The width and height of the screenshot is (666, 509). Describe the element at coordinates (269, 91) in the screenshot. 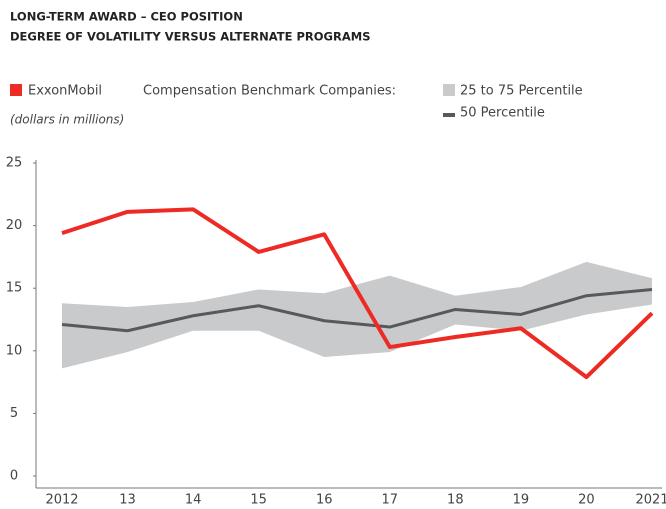

I see `legend-label: Compensation Benchmark Companies:` at that location.